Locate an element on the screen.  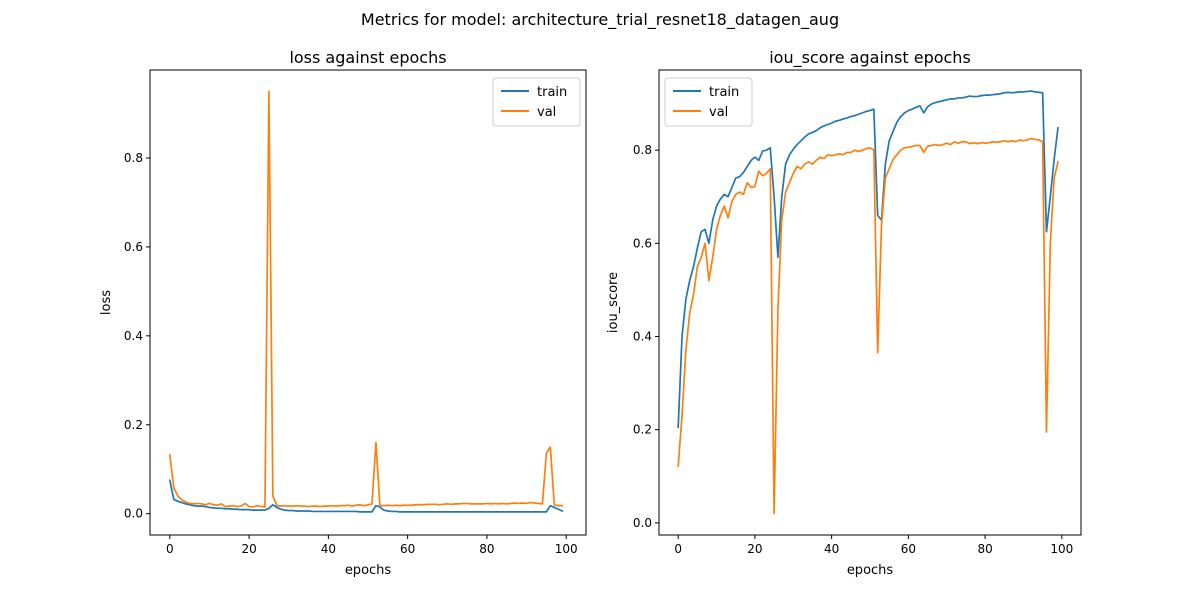
loss-y-tick-label: 0.2 is located at coordinates (133, 425).